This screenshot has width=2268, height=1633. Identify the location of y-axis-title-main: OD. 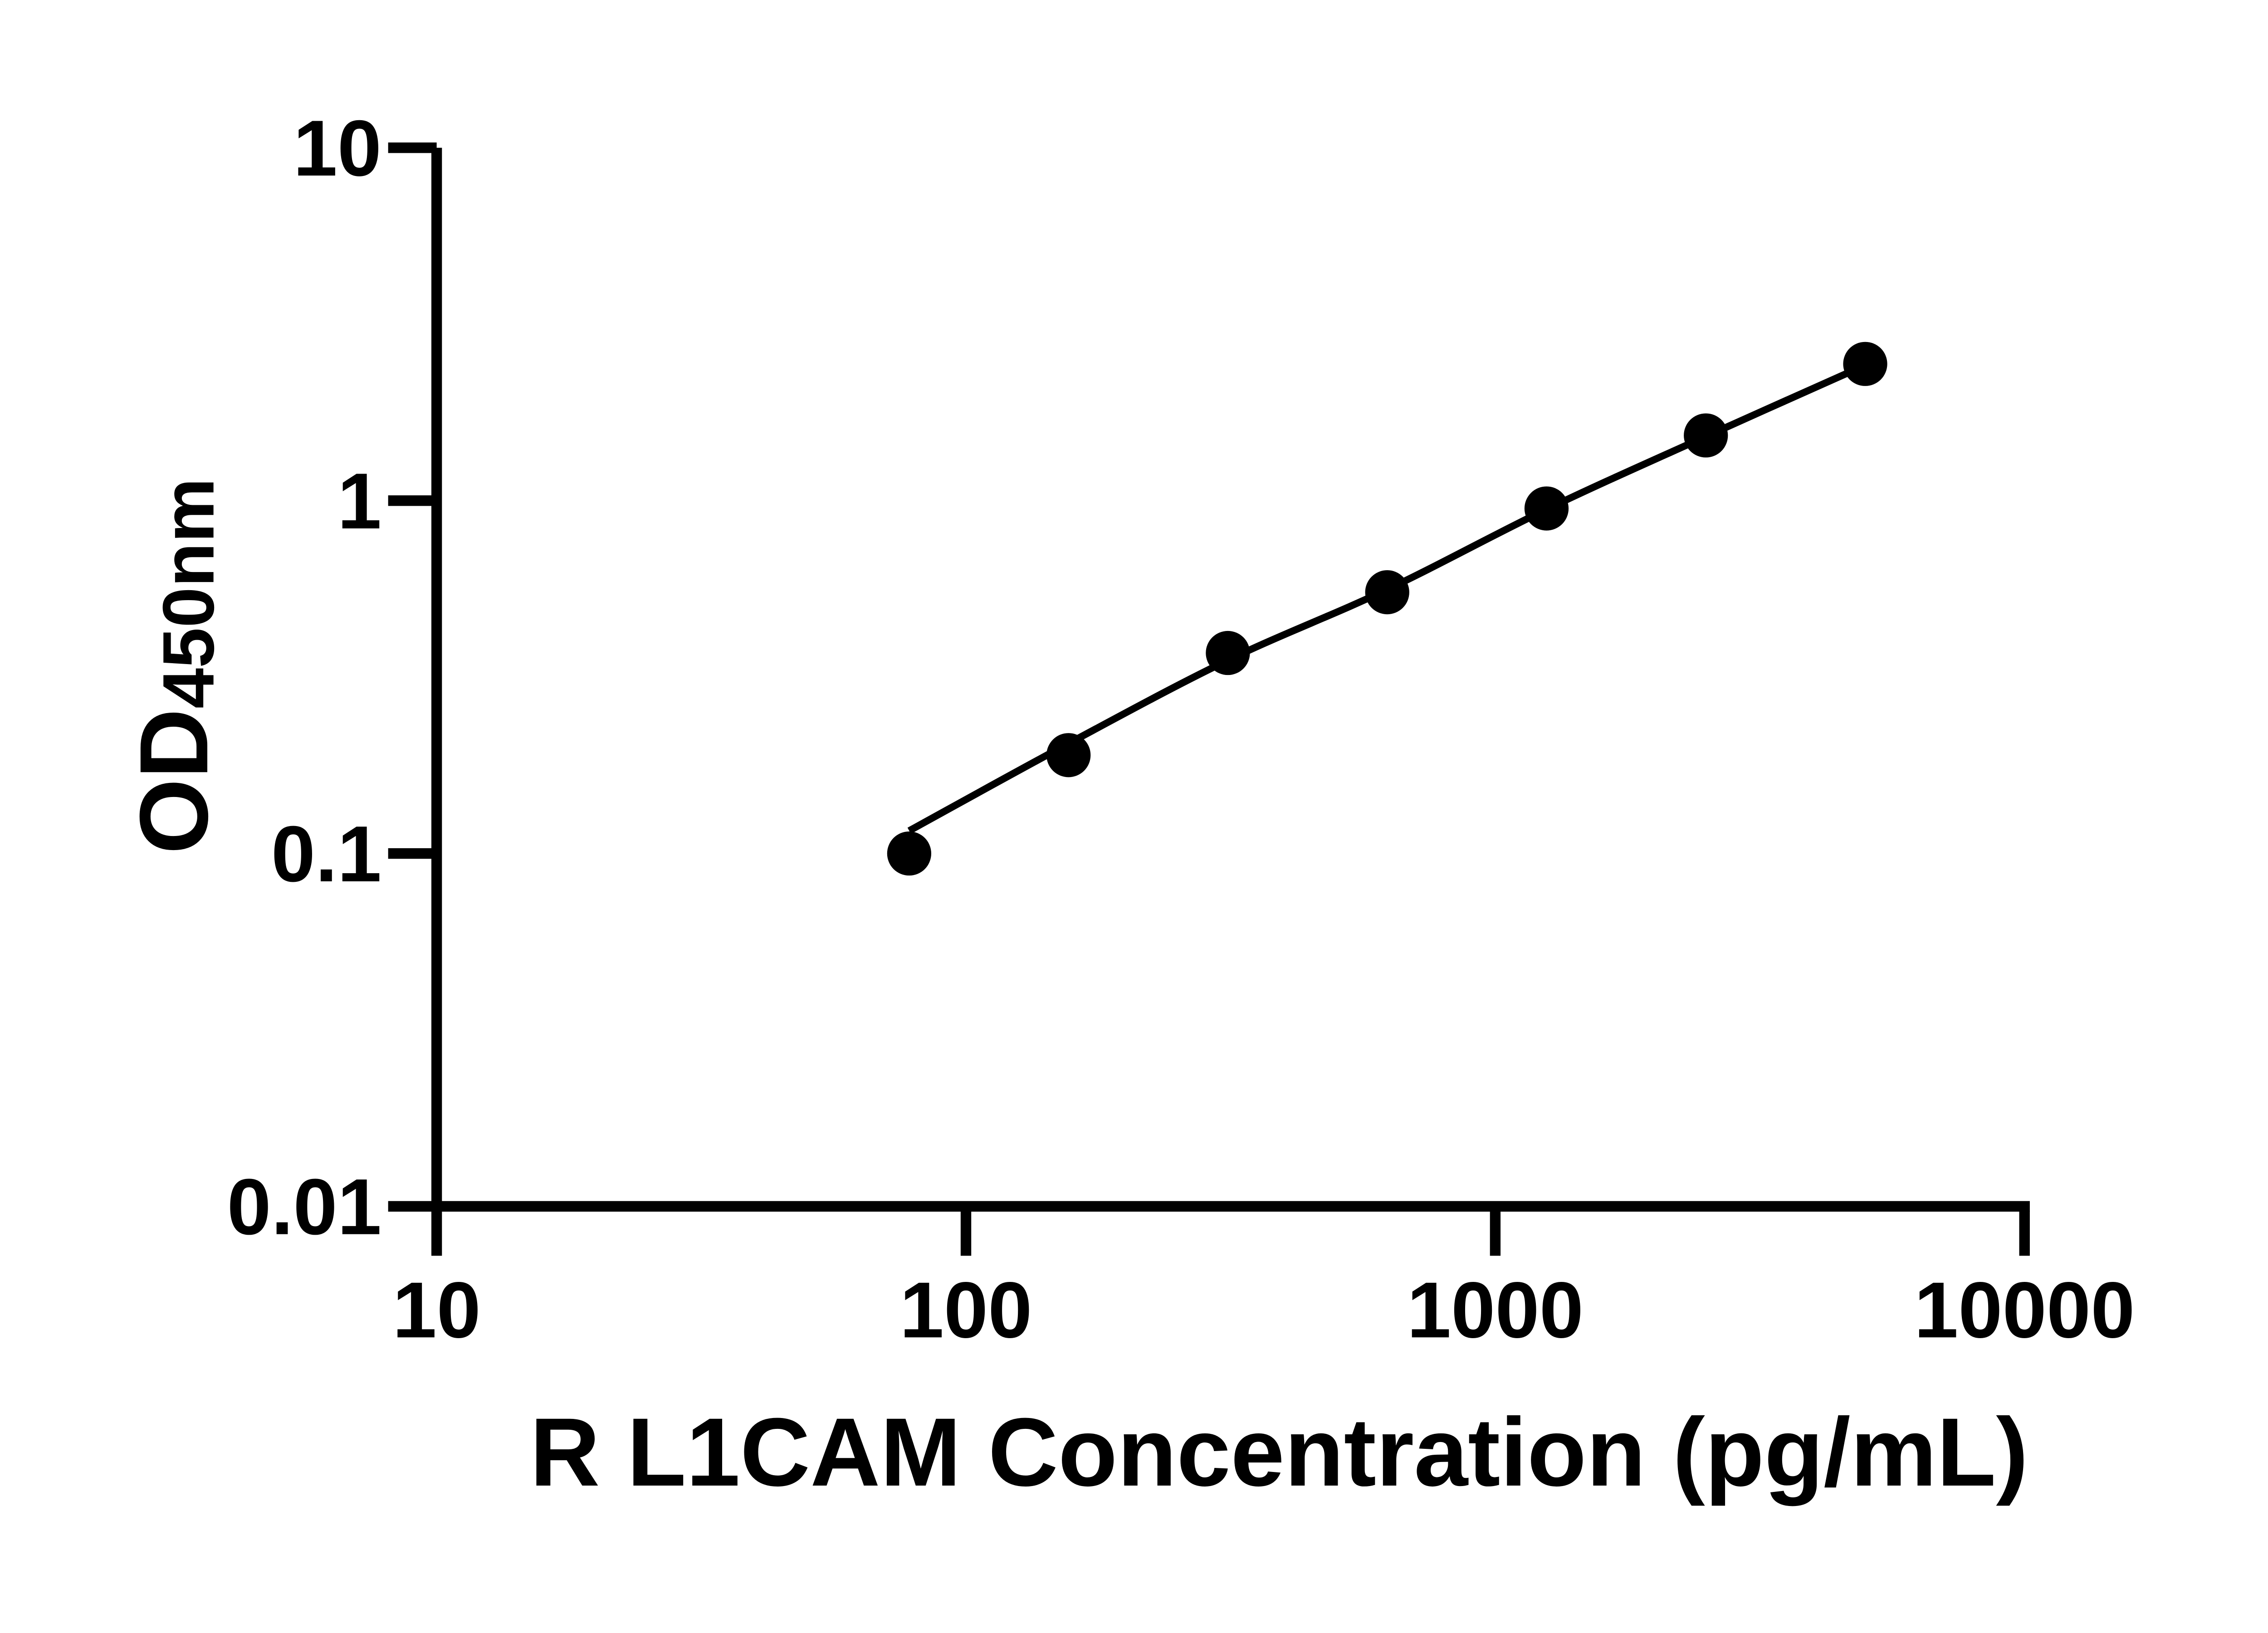
(174, 781).